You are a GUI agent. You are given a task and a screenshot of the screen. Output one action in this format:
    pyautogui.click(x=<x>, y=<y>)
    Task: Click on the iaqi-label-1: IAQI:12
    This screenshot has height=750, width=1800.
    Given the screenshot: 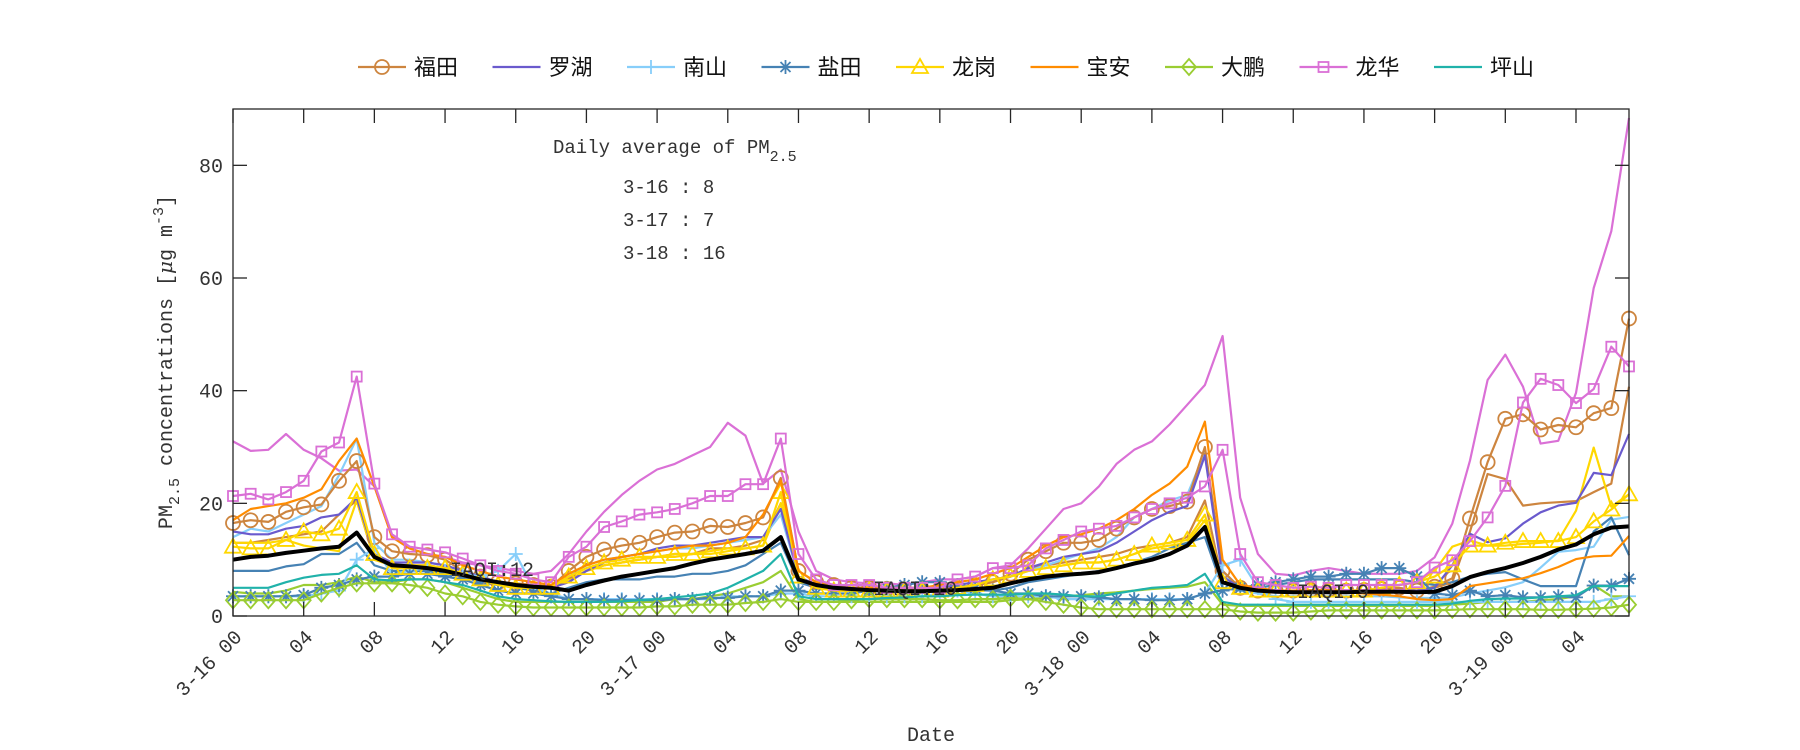 What is the action you would take?
    pyautogui.click(x=492, y=571)
    